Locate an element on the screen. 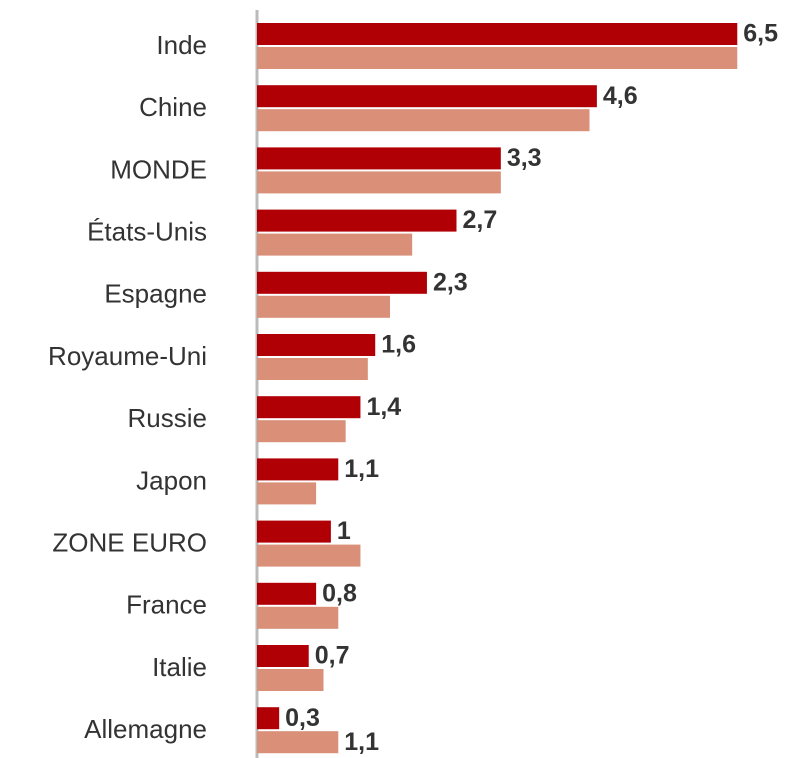 The image size is (789, 758). value-label: 0,8 is located at coordinates (339, 593).